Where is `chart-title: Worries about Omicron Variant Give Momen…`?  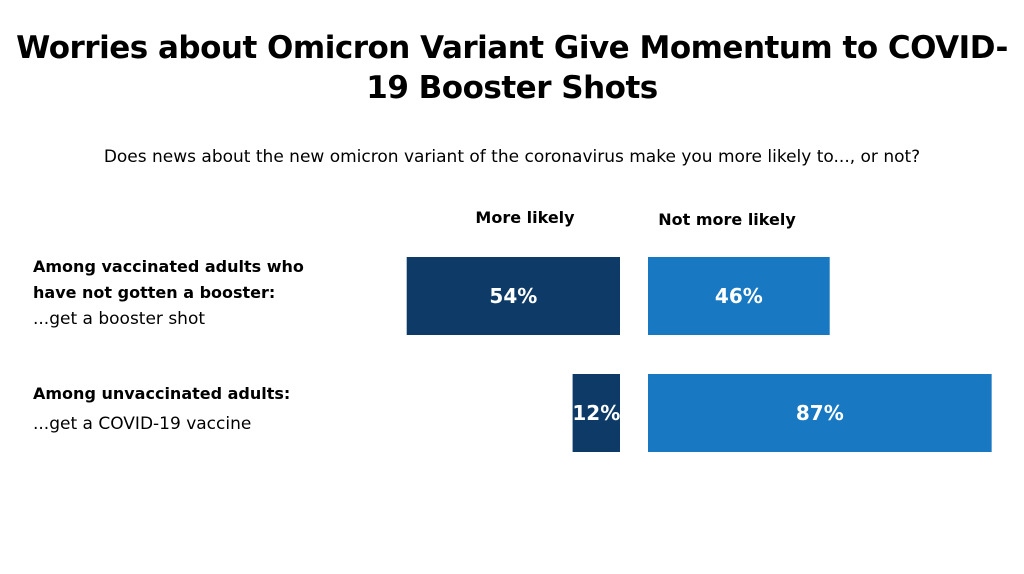
chart-title: Worries about Omicron Variant Give Momen… is located at coordinates (512, 68).